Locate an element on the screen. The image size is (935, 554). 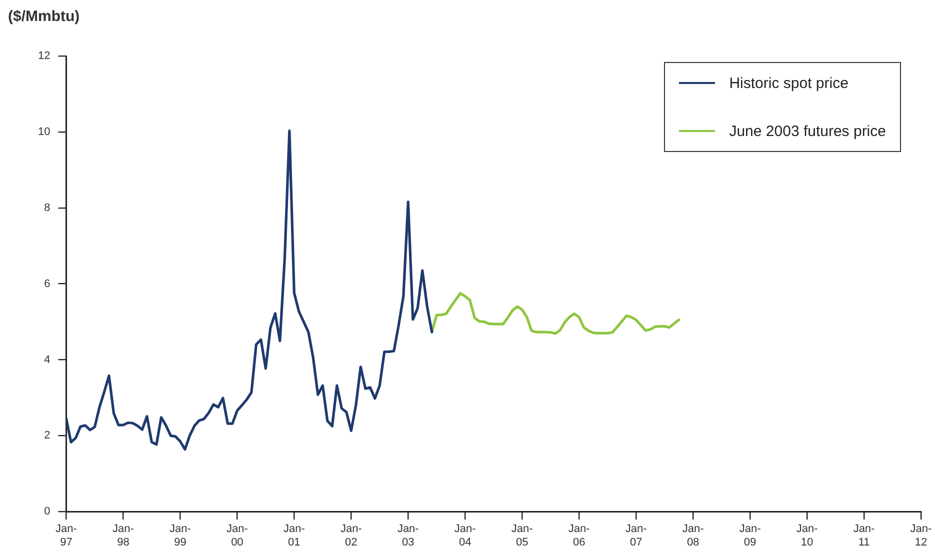
x-tick-label: Jan-01 is located at coordinates (294, 535).